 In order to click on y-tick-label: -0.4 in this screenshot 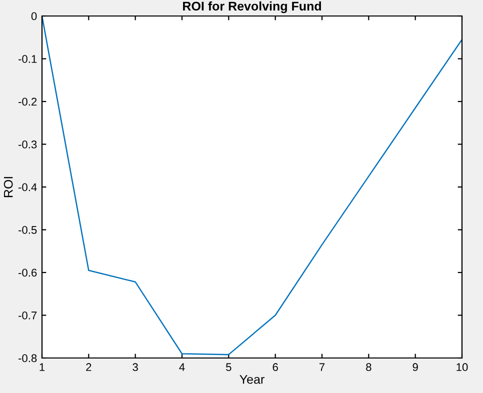, I will do `click(27, 187)`.